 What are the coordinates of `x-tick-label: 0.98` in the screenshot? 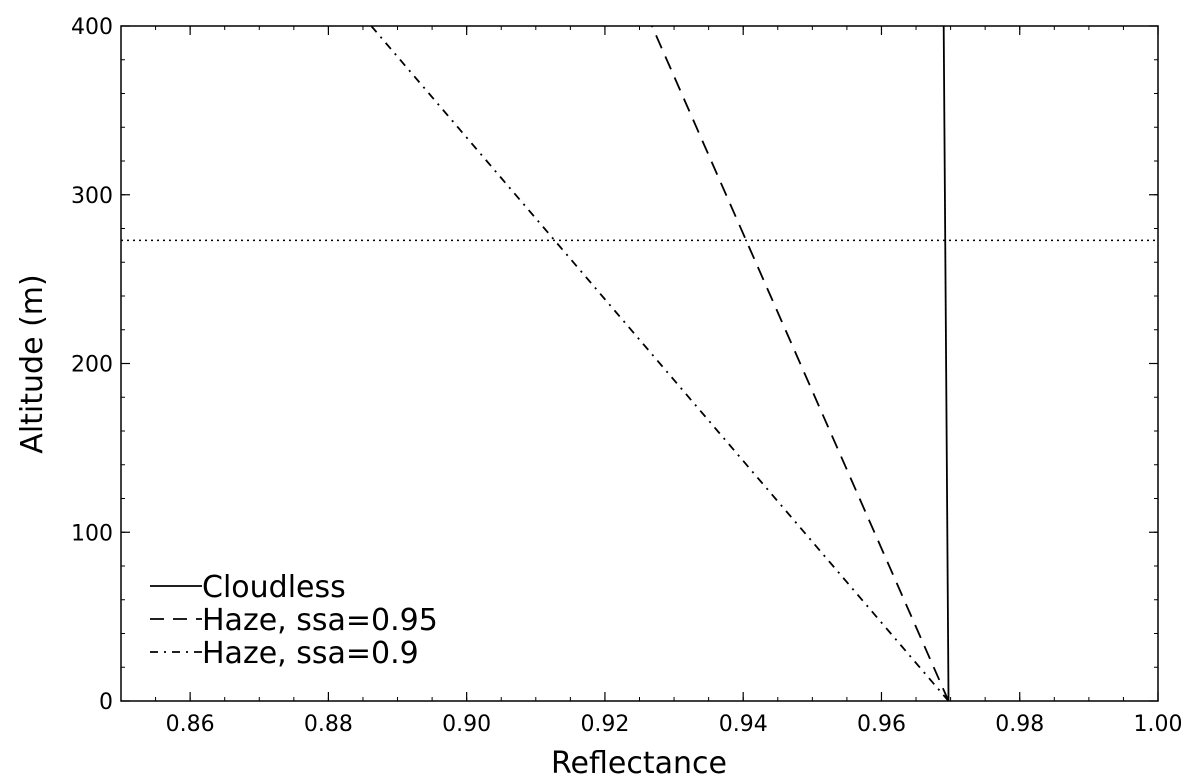 It's located at (1019, 724).